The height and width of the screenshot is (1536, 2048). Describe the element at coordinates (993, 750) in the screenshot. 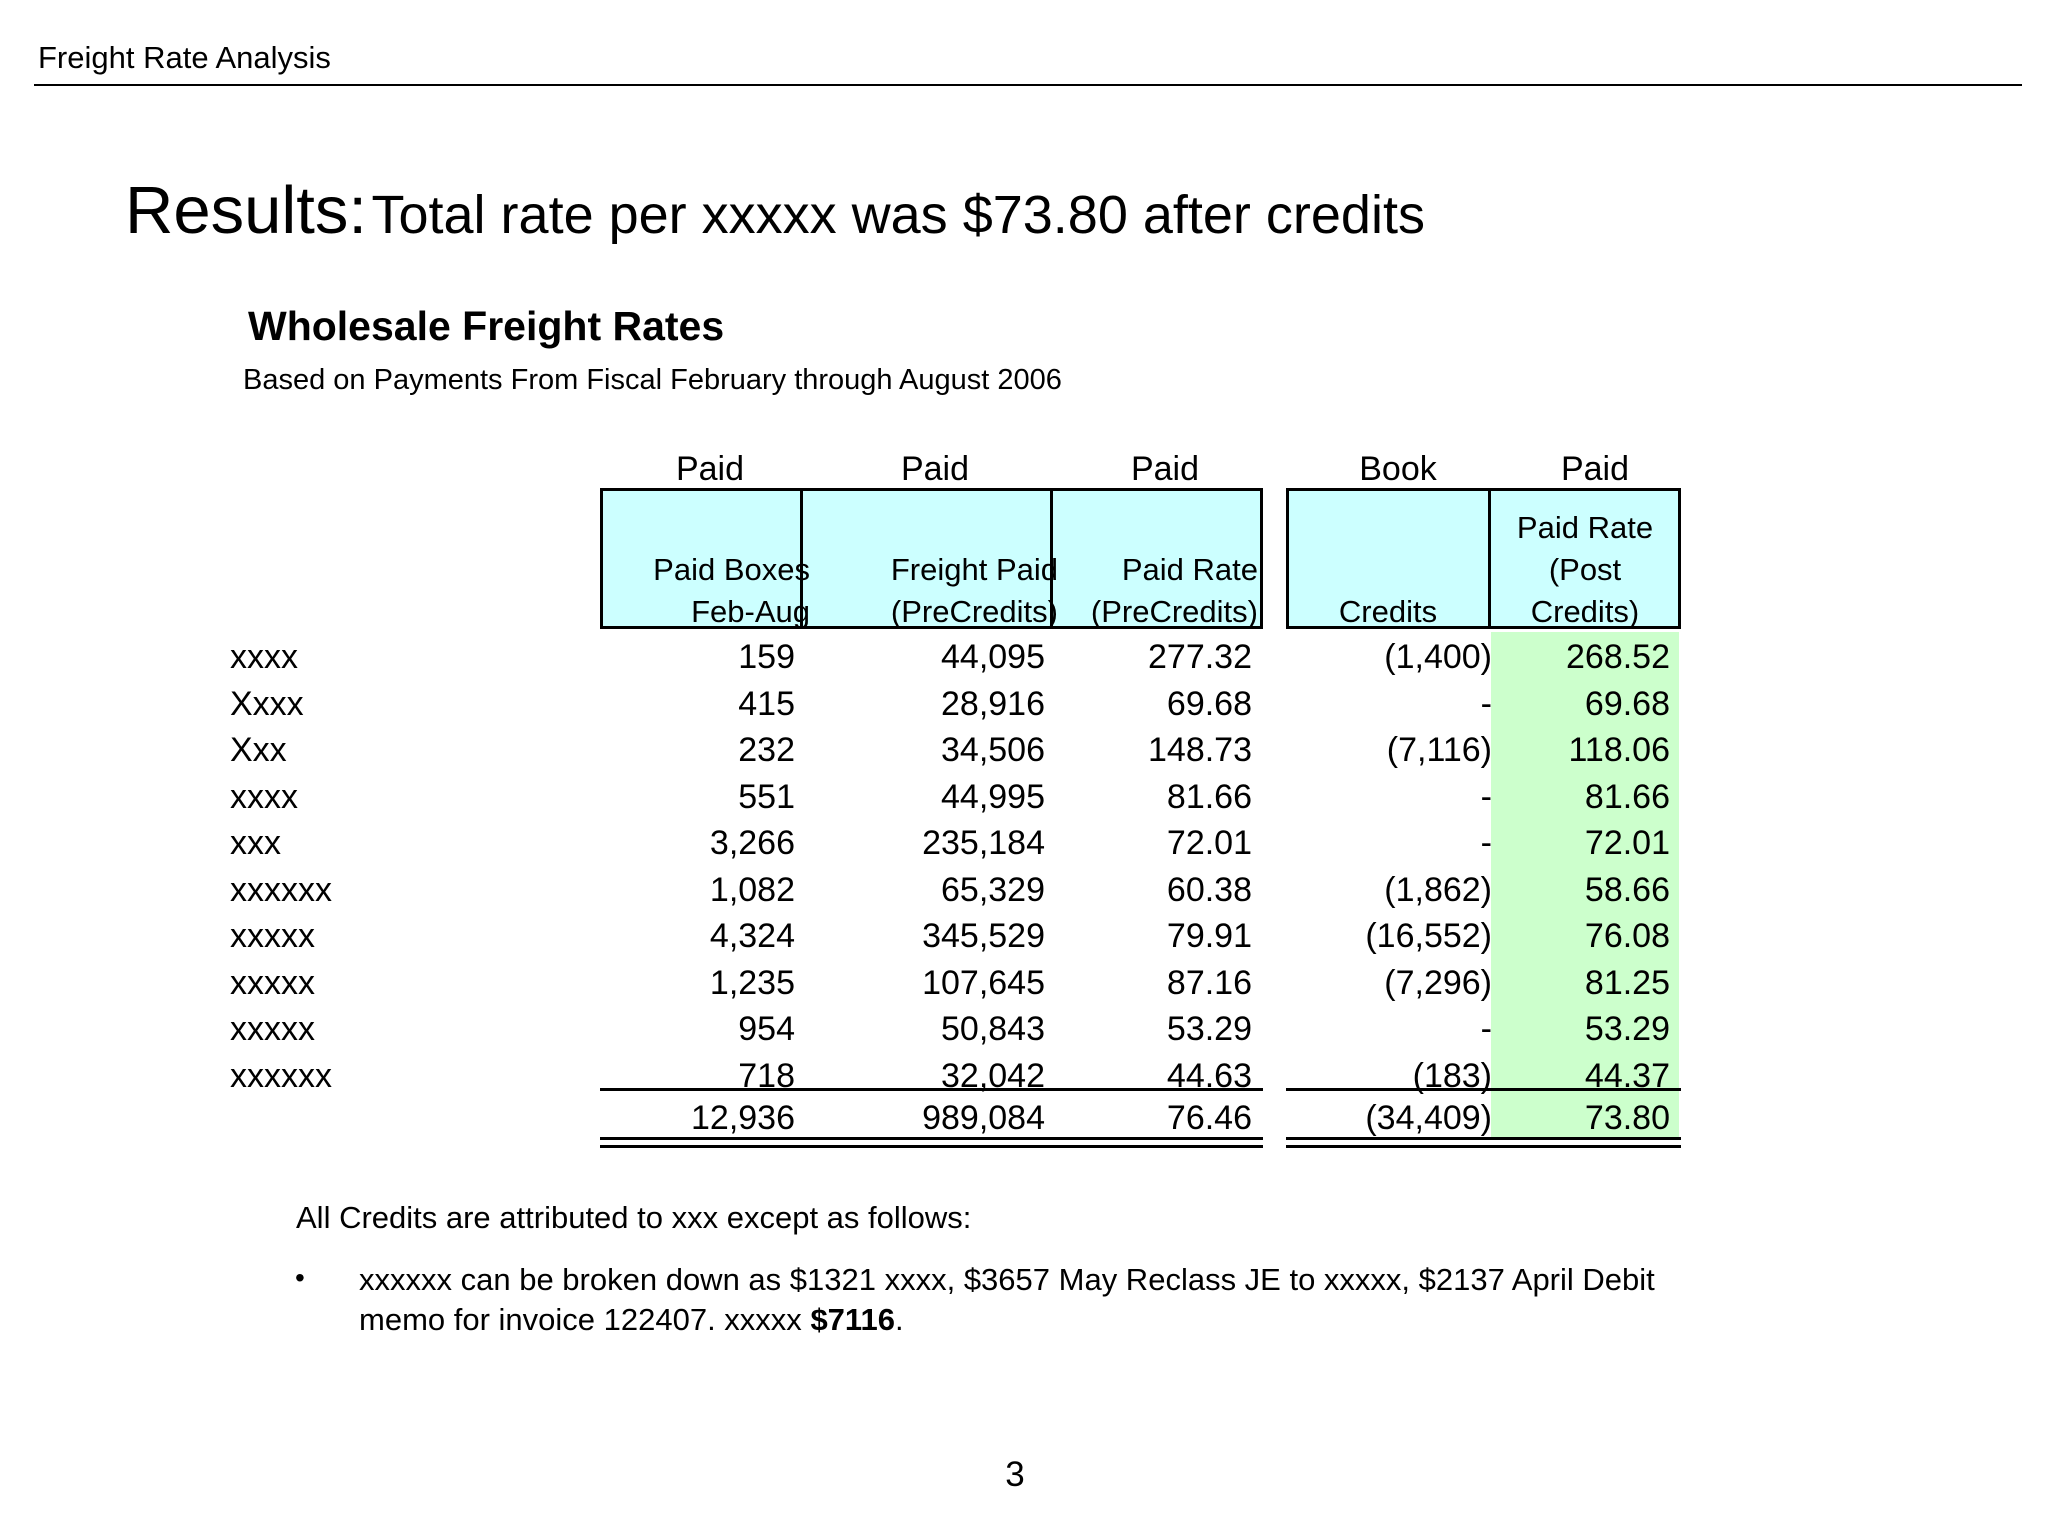

I see `cell-freight: 34,506` at that location.